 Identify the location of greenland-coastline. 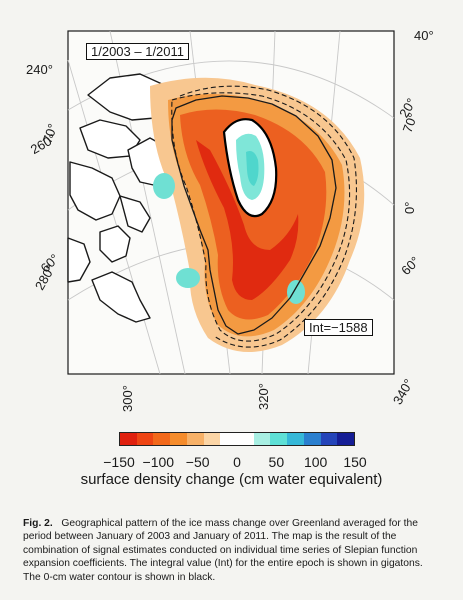
(254, 215).